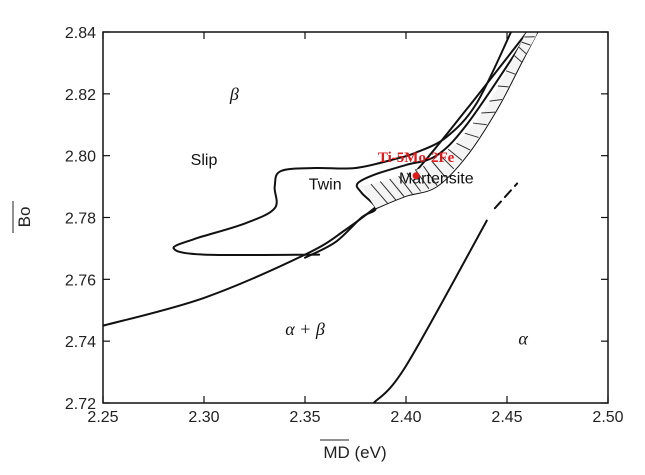 The width and height of the screenshot is (645, 475). What do you see at coordinates (80, 33) in the screenshot?
I see `y-tick-label: 2.84` at bounding box center [80, 33].